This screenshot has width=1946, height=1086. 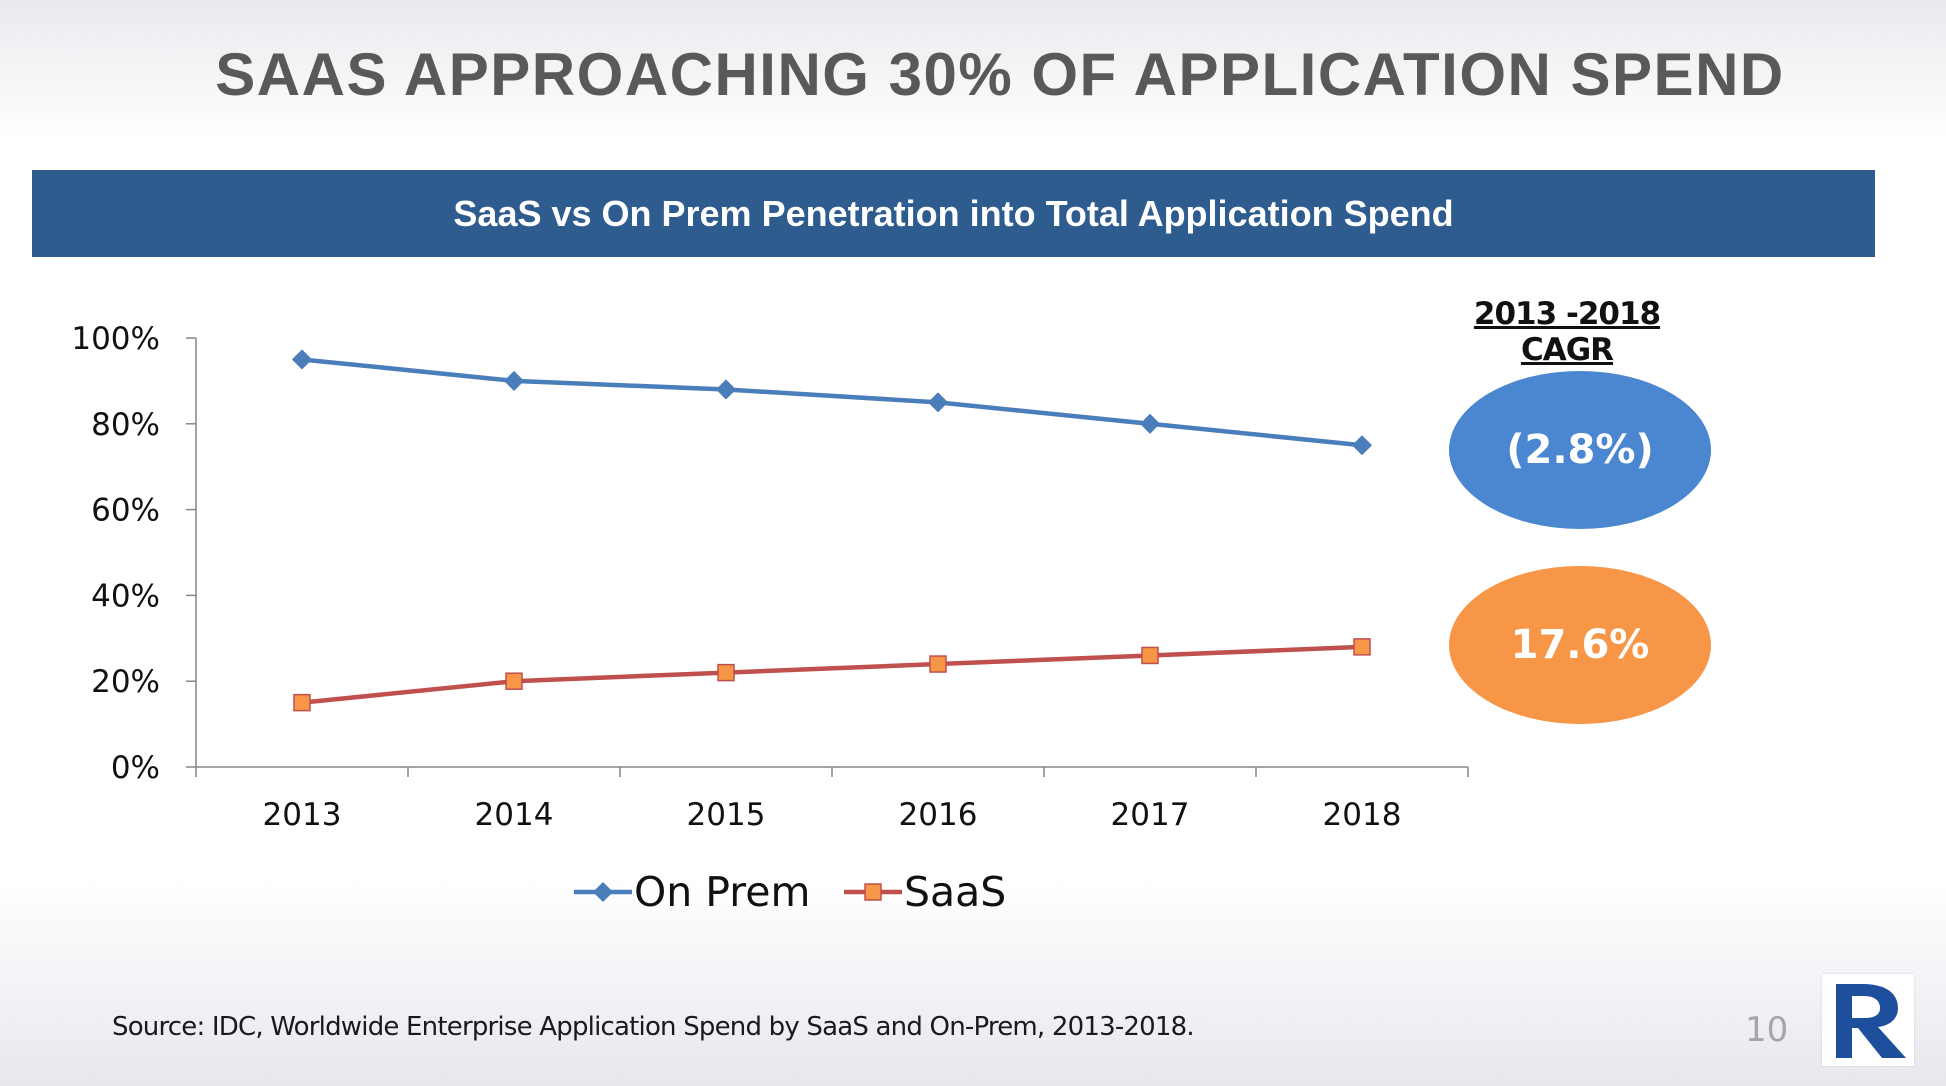 I want to click on saas-series-line, so click(x=832, y=674).